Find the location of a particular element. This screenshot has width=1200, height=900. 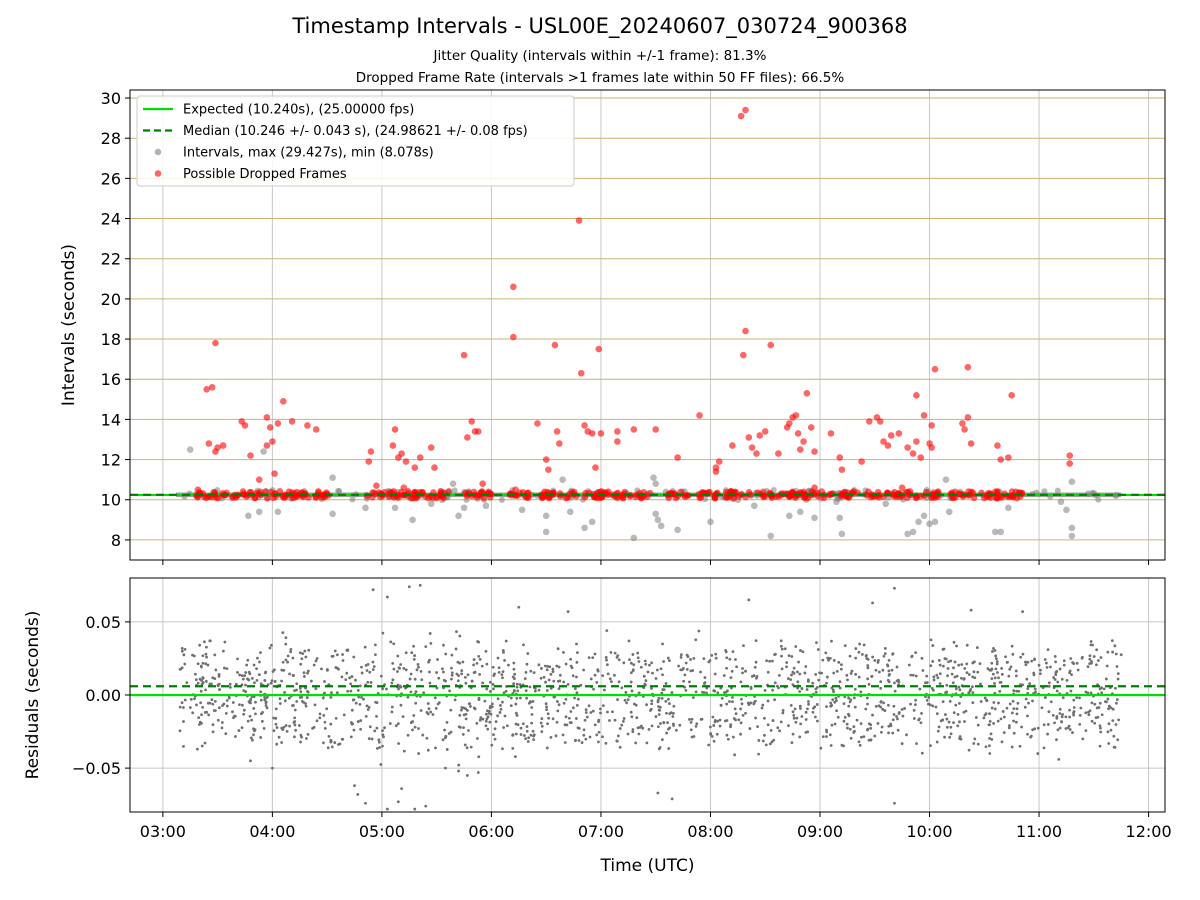

legend-label: Expected (10.240s), (25.00000 fps) is located at coordinates (298, 110).